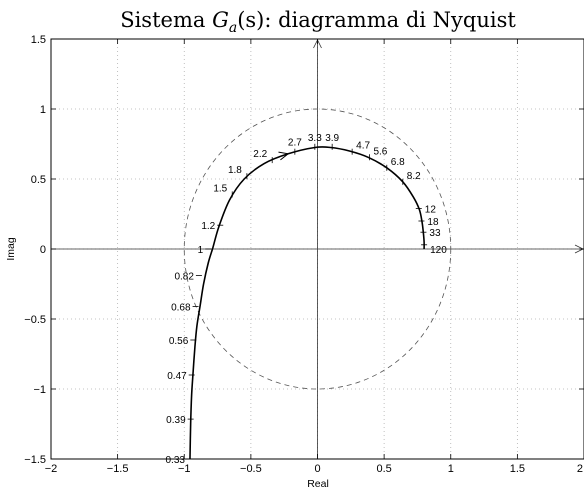 The width and height of the screenshot is (584, 490). Describe the element at coordinates (435, 233) in the screenshot. I see `frequency-label: 33` at that location.